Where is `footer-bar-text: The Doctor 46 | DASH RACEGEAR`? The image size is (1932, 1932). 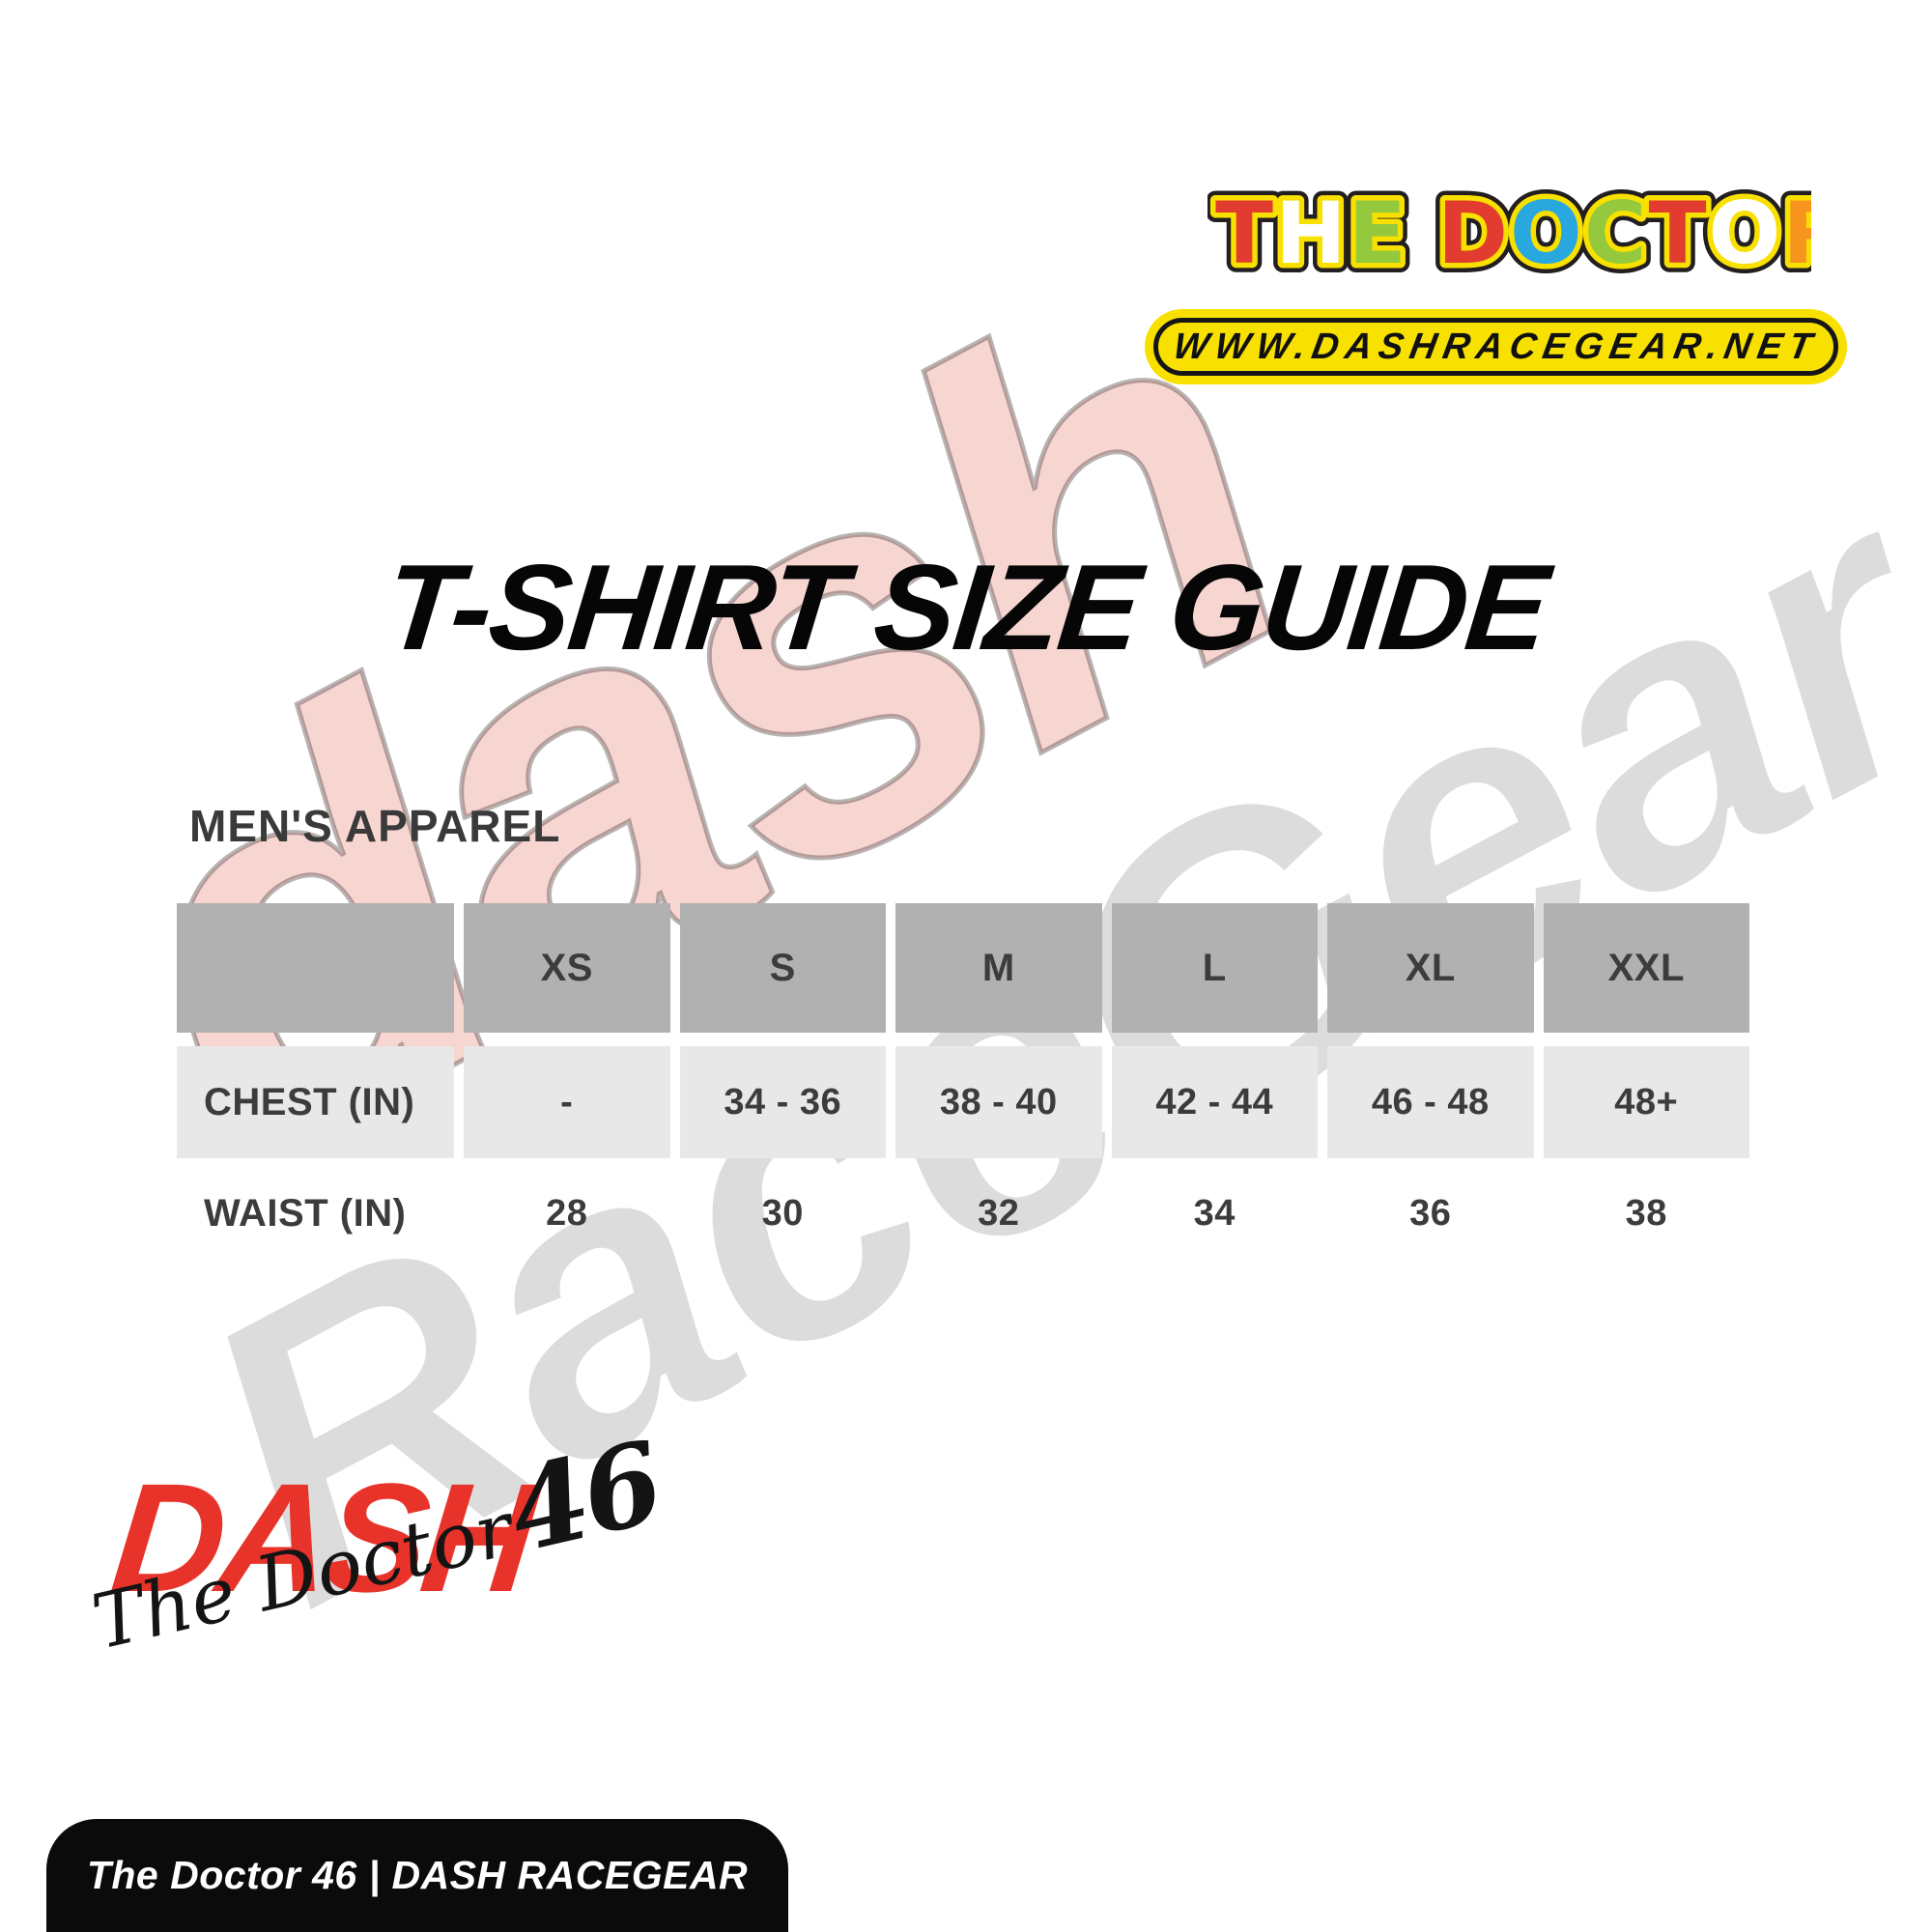 footer-bar-text: The Doctor 46 | DASH RACEGEAR is located at coordinates (417, 1875).